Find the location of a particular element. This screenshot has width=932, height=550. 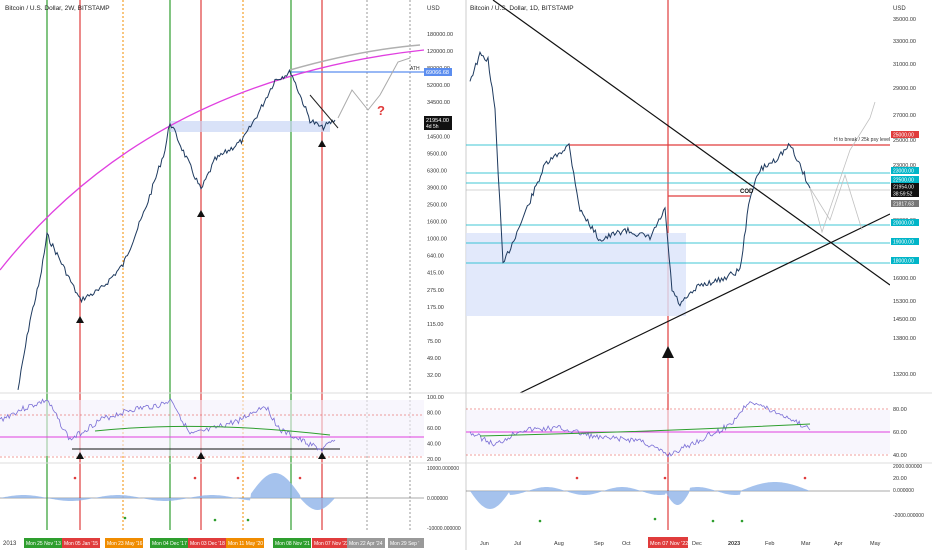

rsi-marker is located at coordinates (322, 455).